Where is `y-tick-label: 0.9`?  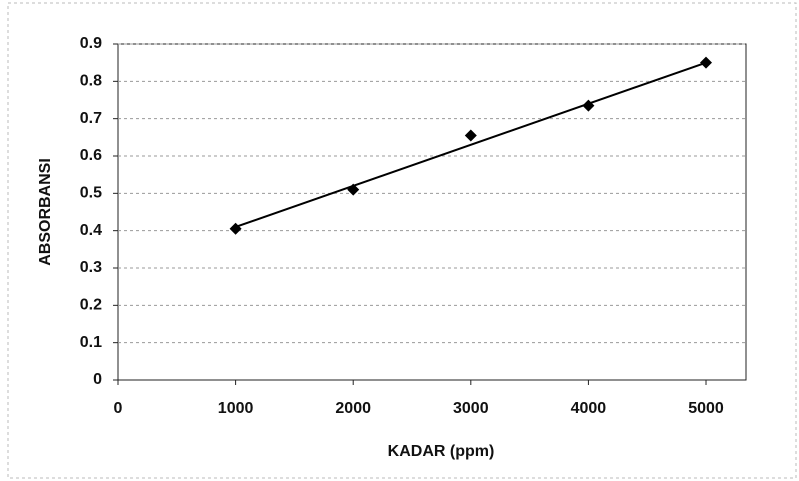
y-tick-label: 0.9 is located at coordinates (91, 43).